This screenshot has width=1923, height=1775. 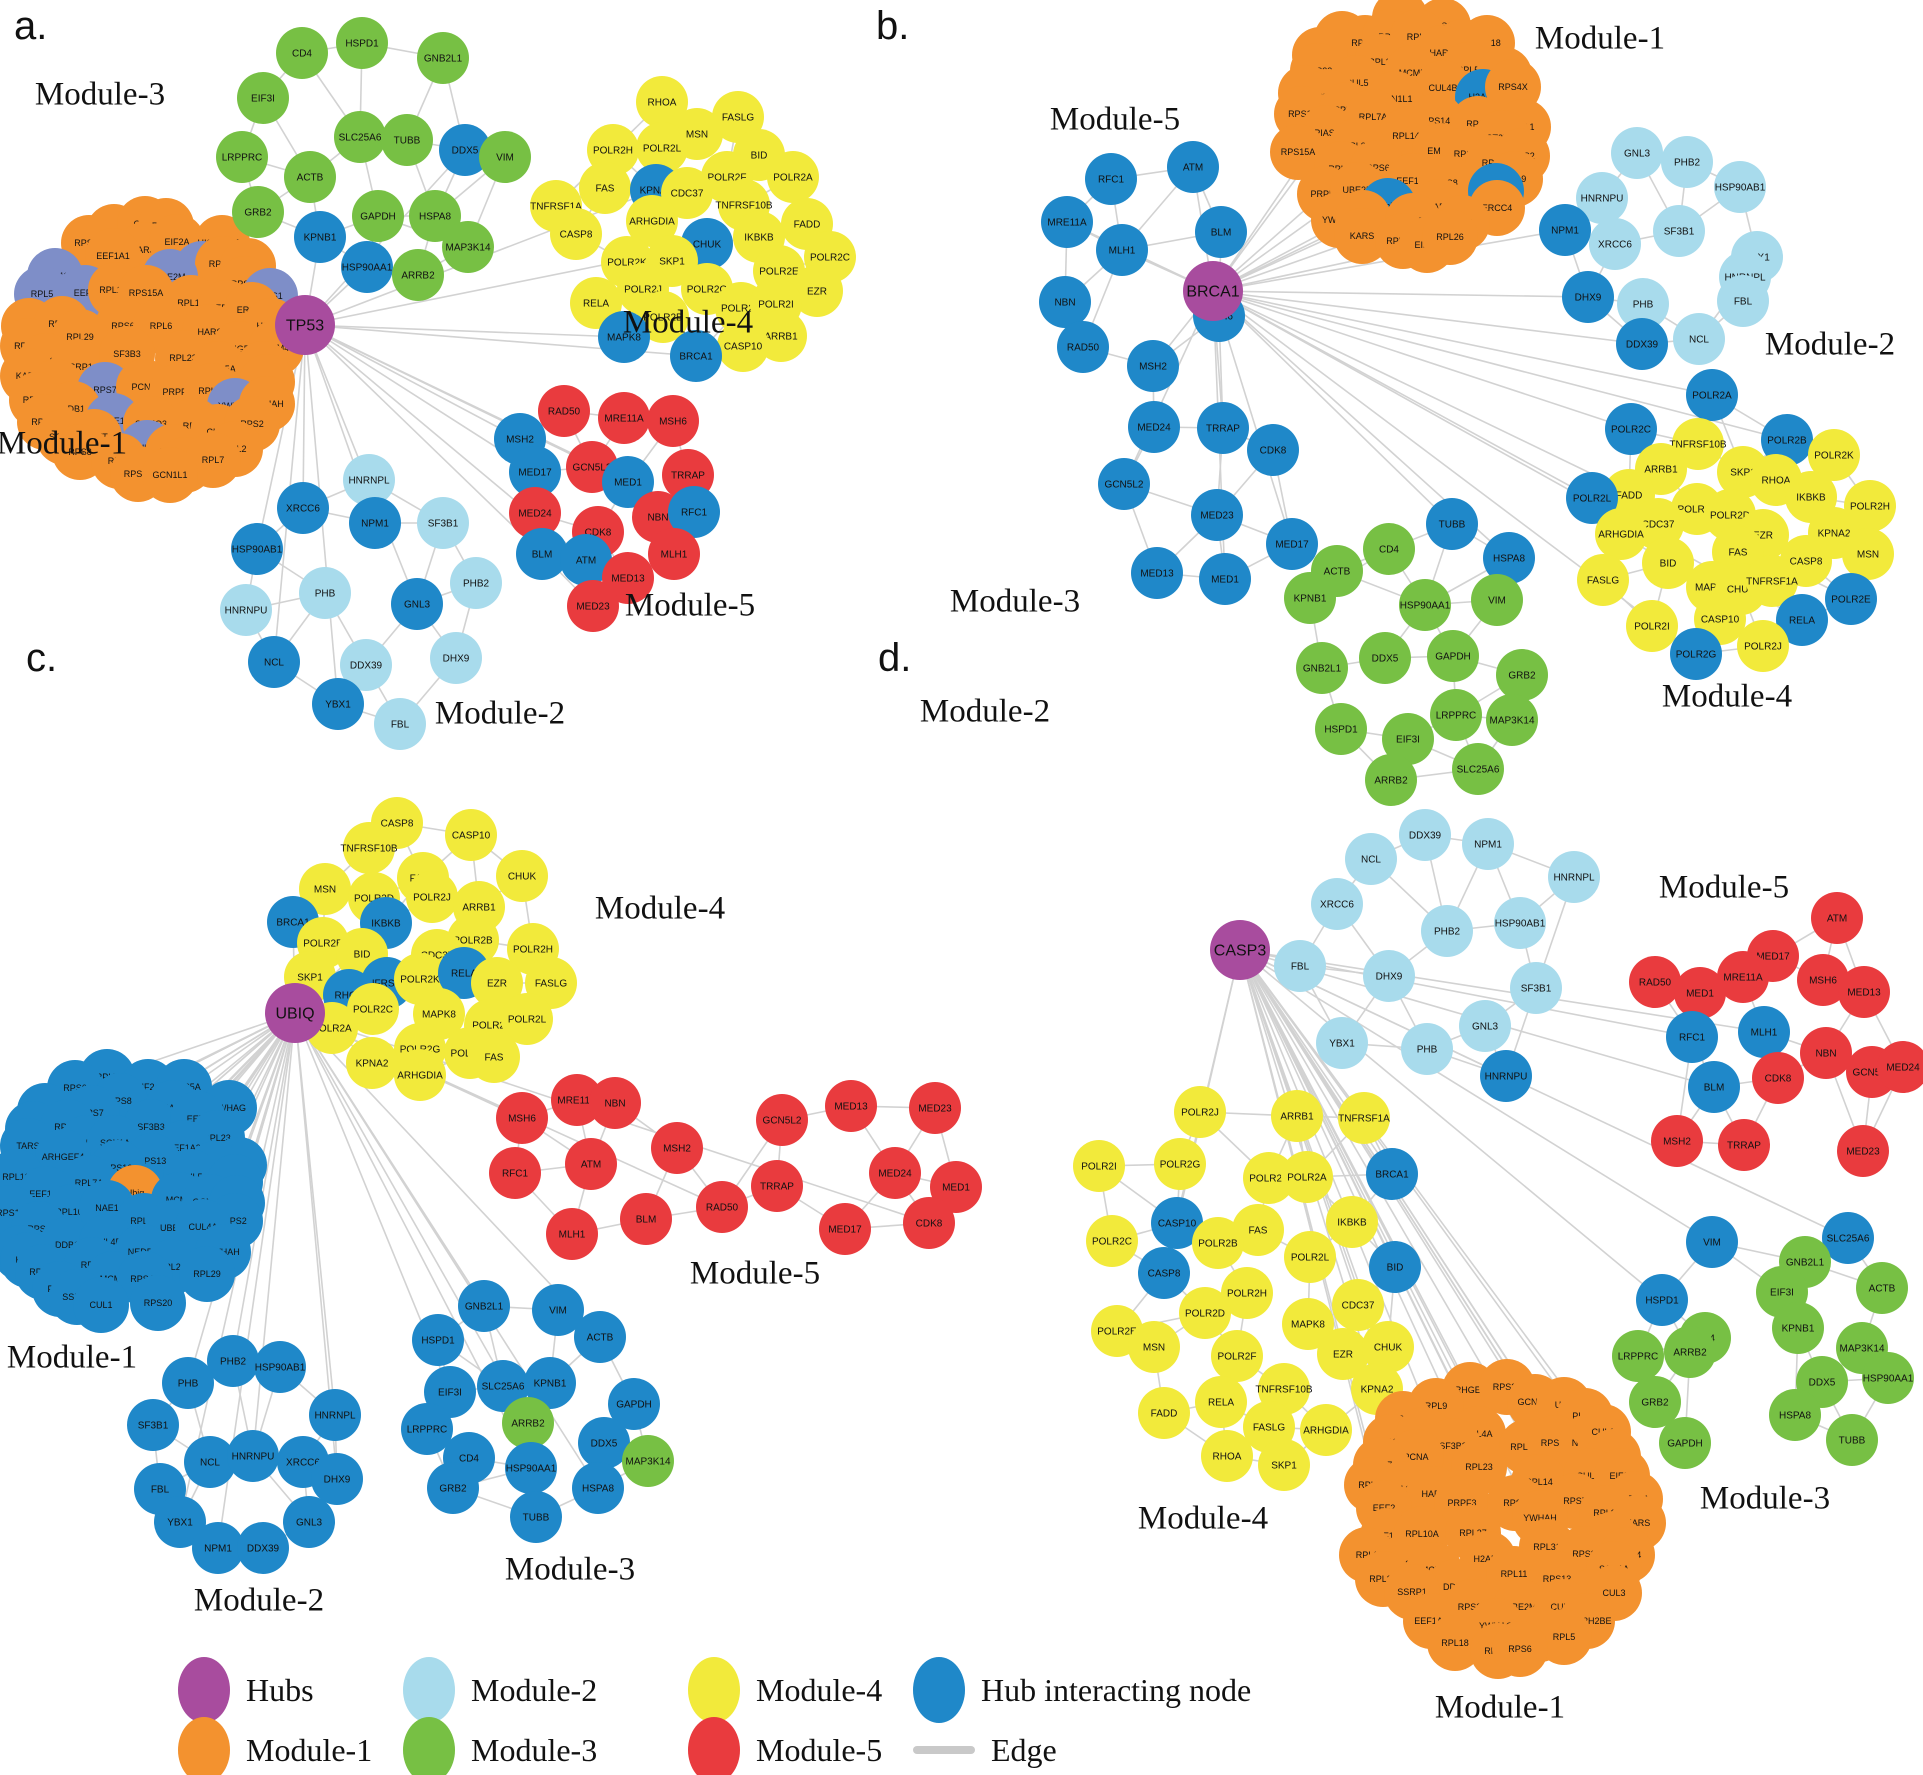 I want to click on node-arrb2, so click(x=418, y=275).